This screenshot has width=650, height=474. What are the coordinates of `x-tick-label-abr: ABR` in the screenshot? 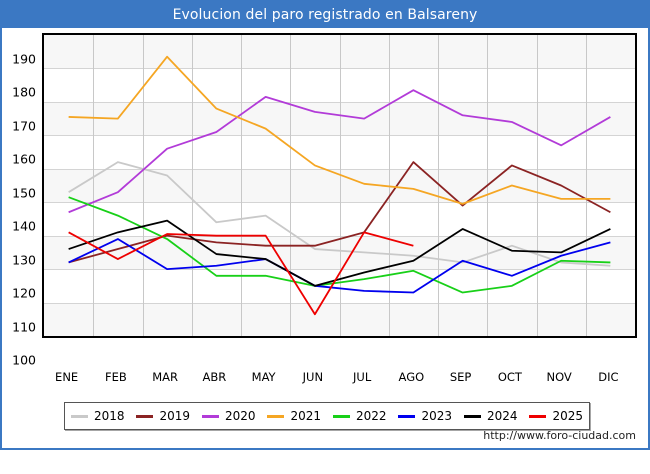 It's located at (214, 377).